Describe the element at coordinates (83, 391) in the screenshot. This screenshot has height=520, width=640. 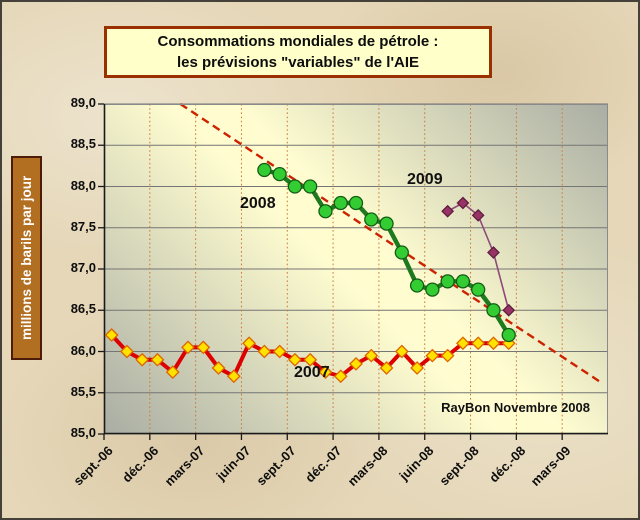
I see `y-tick-label: 85,5` at that location.